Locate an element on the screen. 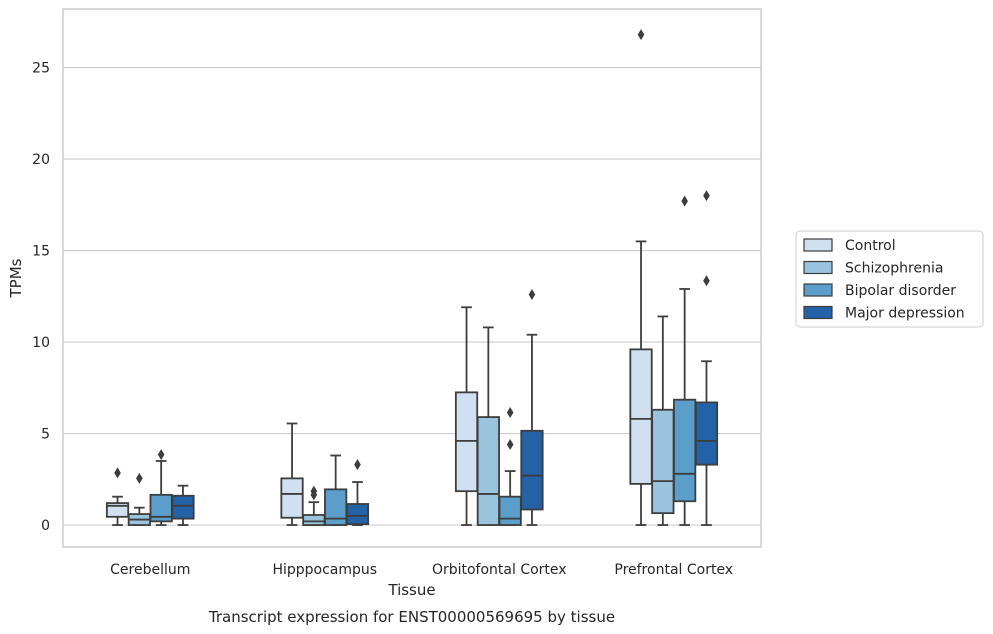 The width and height of the screenshot is (993, 634). legend-item: Bipolar disorder is located at coordinates (879, 291).